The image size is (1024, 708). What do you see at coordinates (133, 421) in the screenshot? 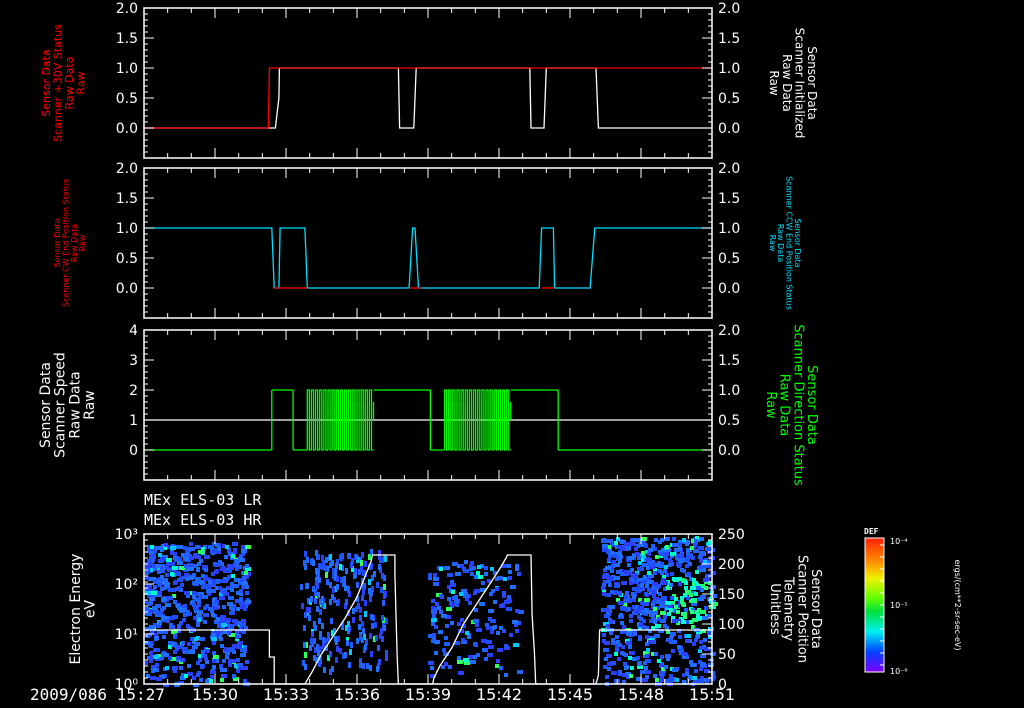
I see `y-tick-left: 1` at bounding box center [133, 421].